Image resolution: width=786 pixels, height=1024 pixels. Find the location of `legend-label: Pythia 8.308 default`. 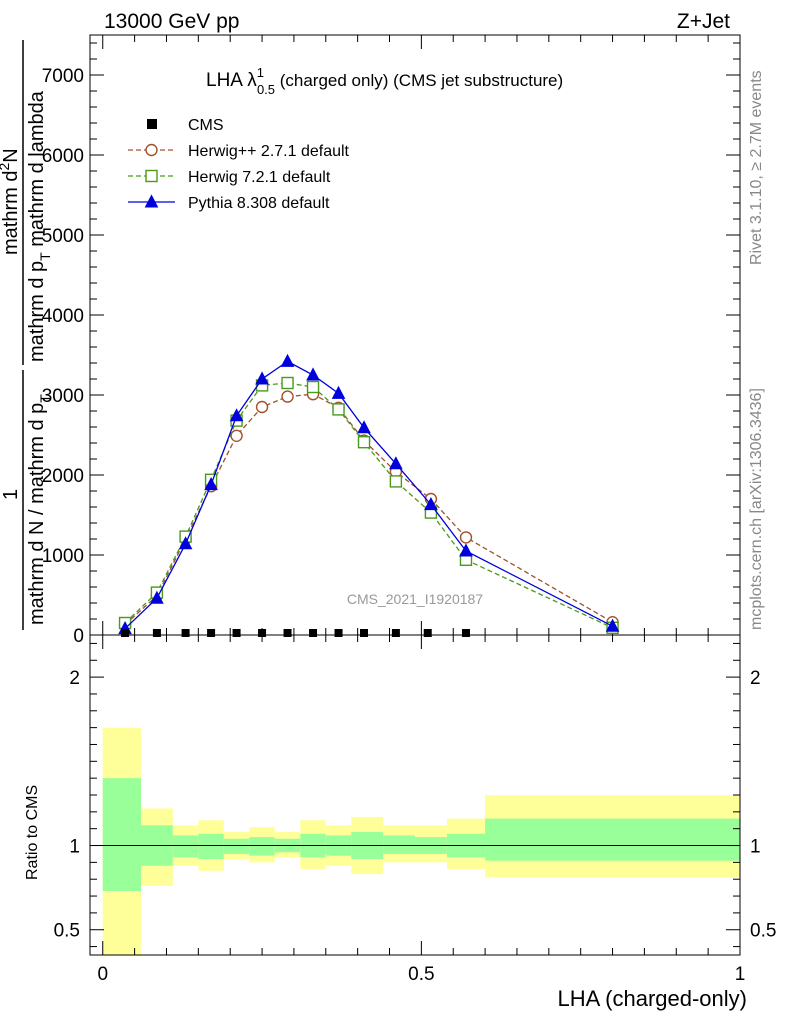

legend-label: Pythia 8.308 default is located at coordinates (259, 203).